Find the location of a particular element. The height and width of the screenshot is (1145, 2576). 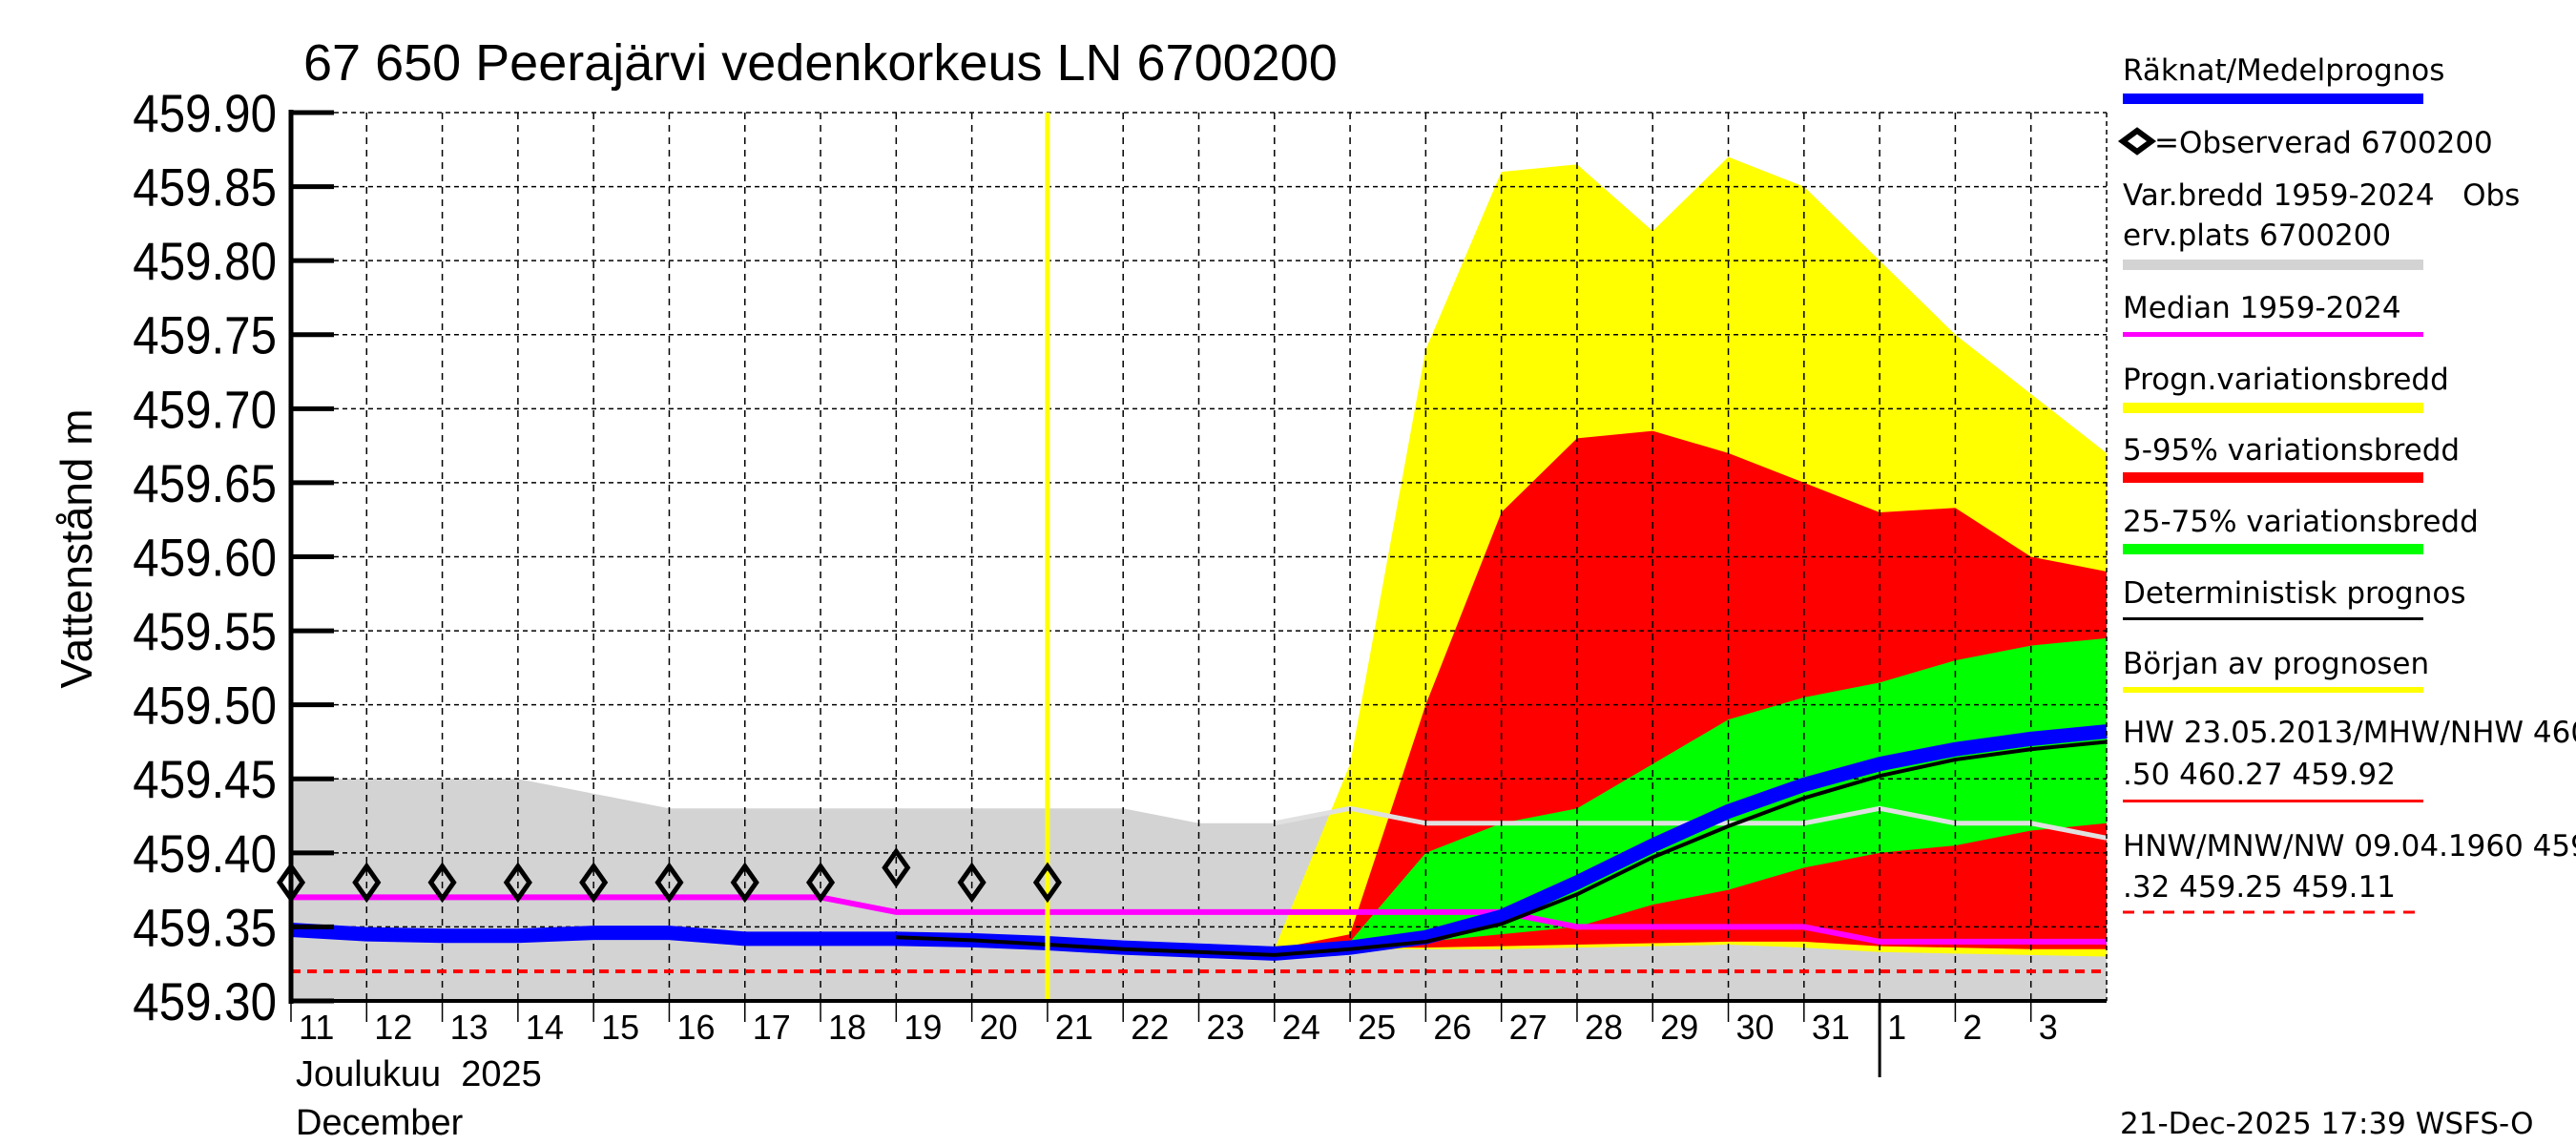

x-tick-label: 12 is located at coordinates (393, 1027).